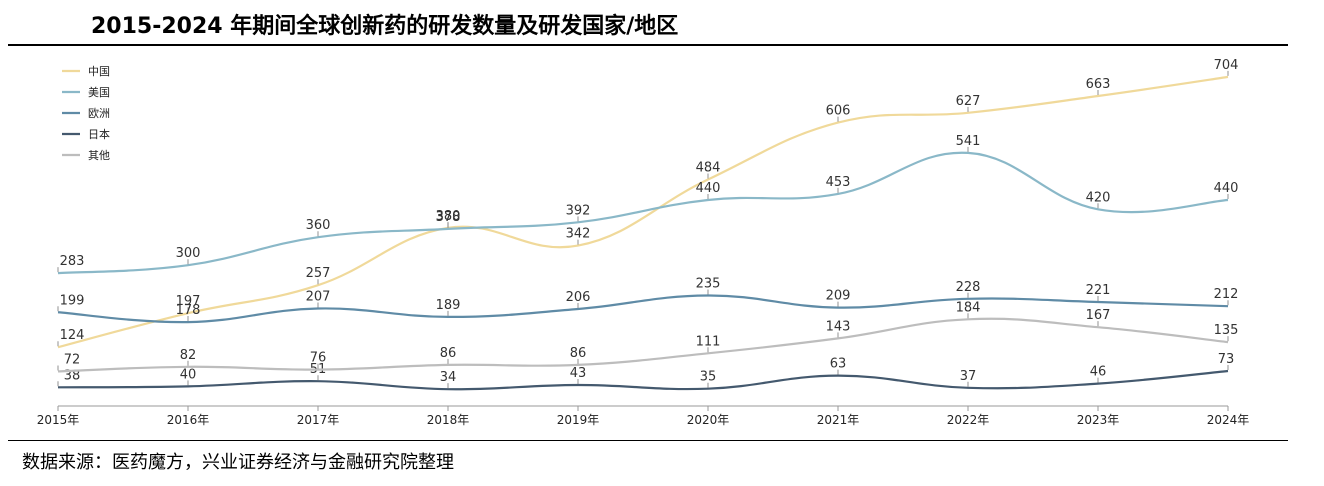 This screenshot has width=1324, height=486. What do you see at coordinates (318, 358) in the screenshot?
I see `data-label: 76` at bounding box center [318, 358].